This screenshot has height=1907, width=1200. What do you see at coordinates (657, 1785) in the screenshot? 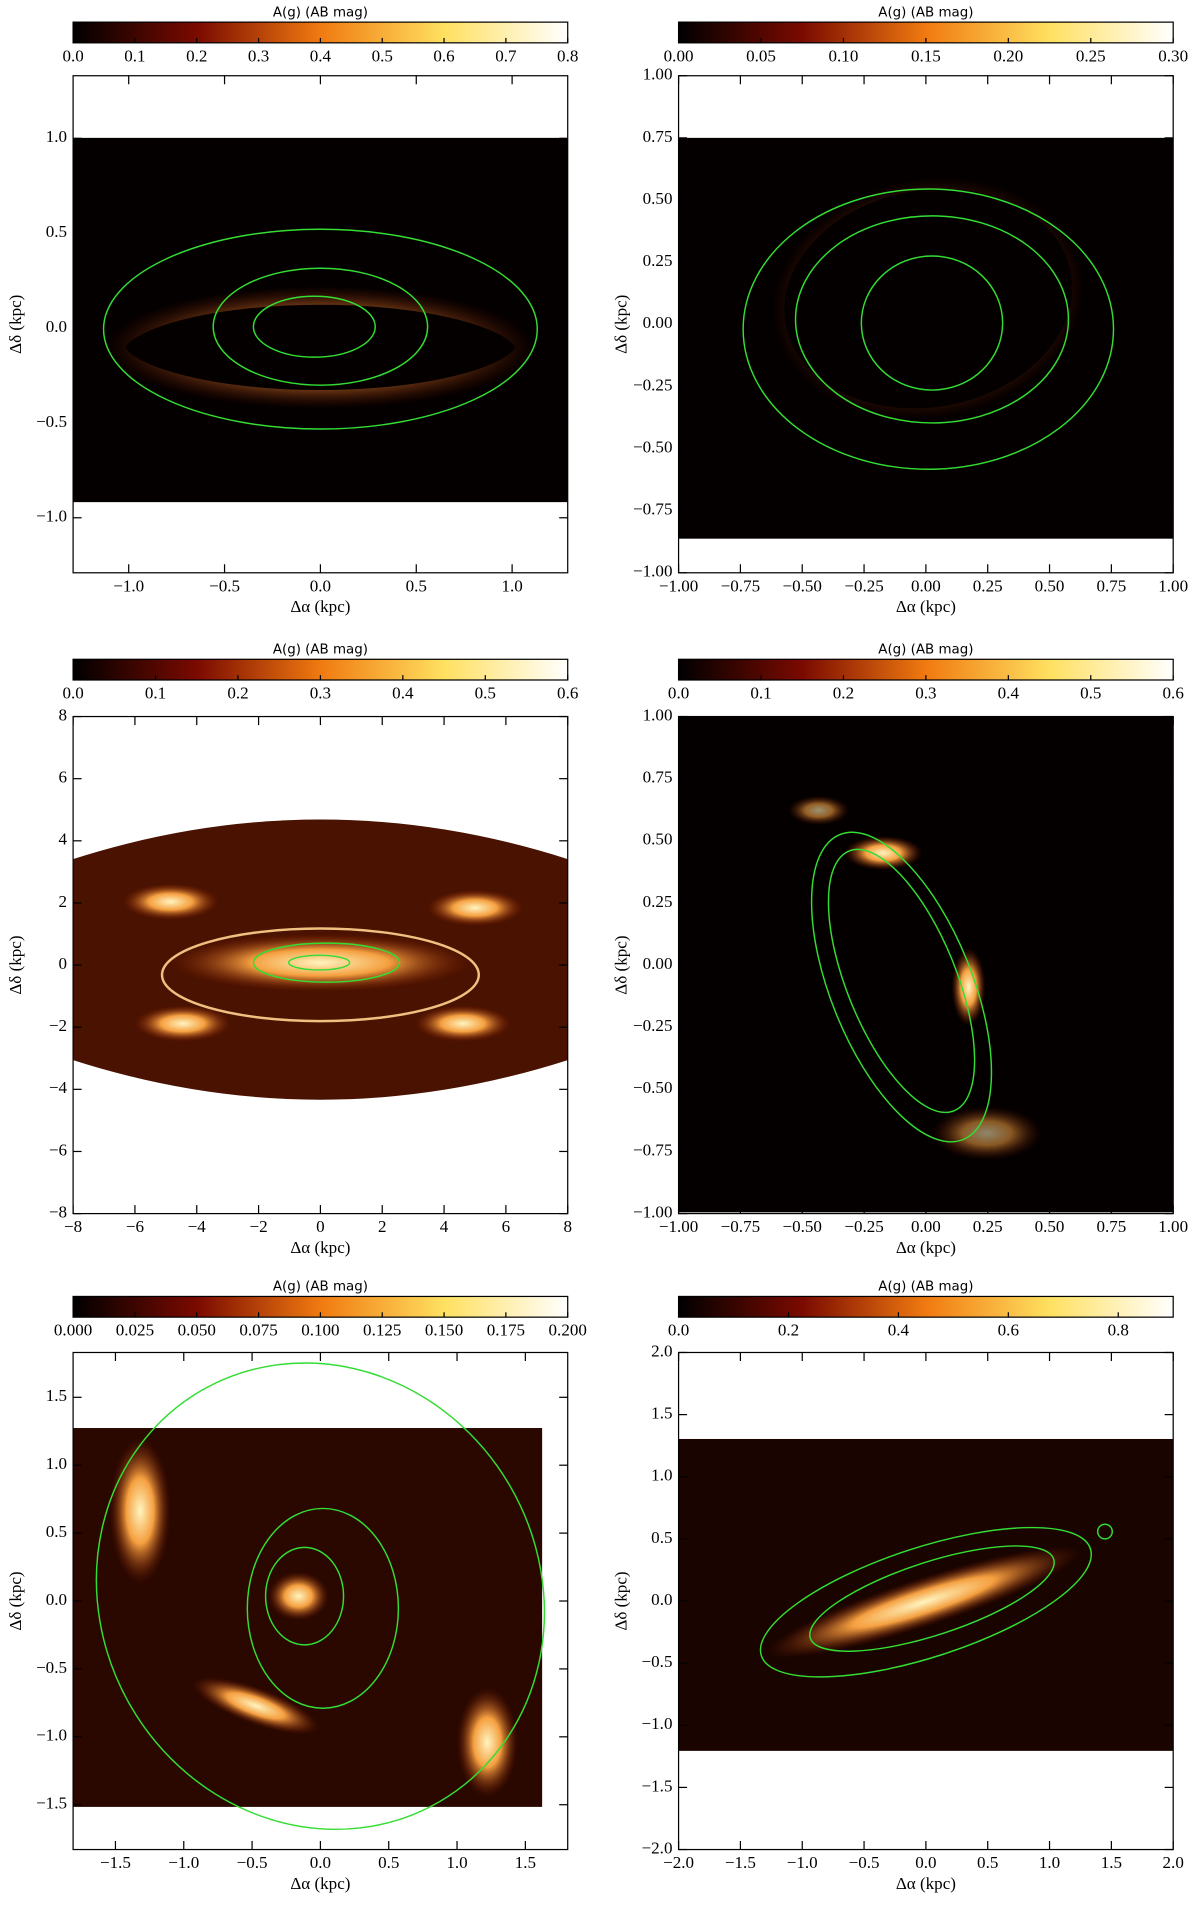
I see `y-tick-label: −1.5` at bounding box center [657, 1785].